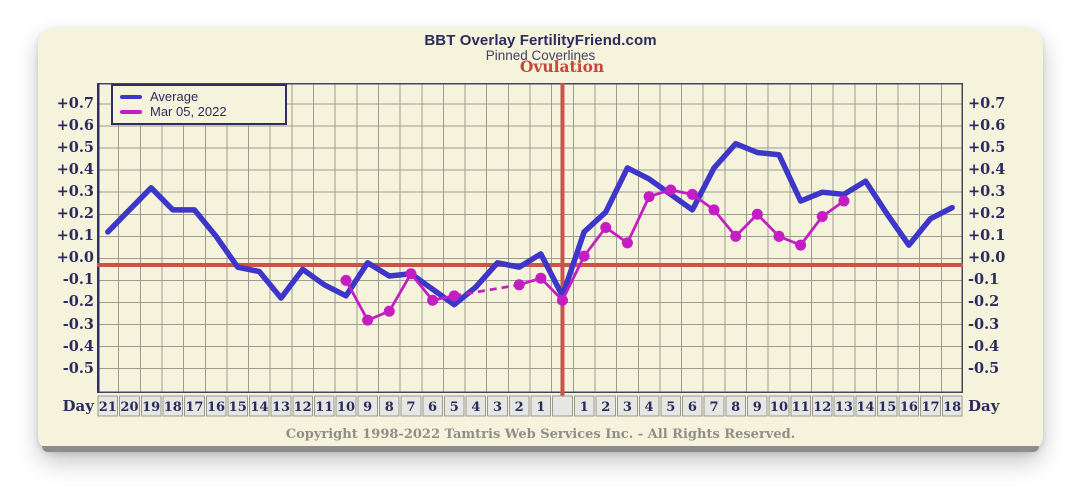 The height and width of the screenshot is (494, 1080). Describe the element at coordinates (984, 406) in the screenshot. I see `x-axis-title-right: Day` at that location.